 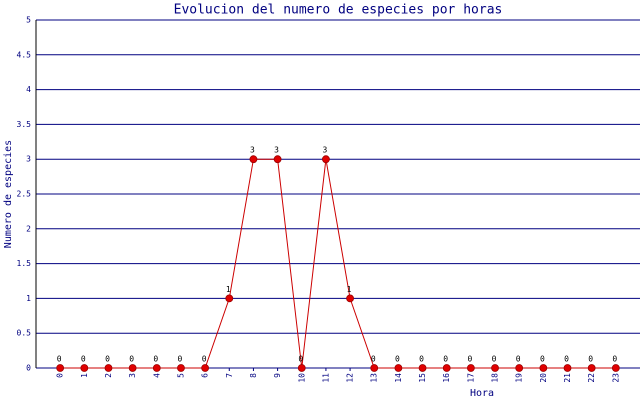 I want to click on x-tick-label: 17, so click(x=470, y=378).